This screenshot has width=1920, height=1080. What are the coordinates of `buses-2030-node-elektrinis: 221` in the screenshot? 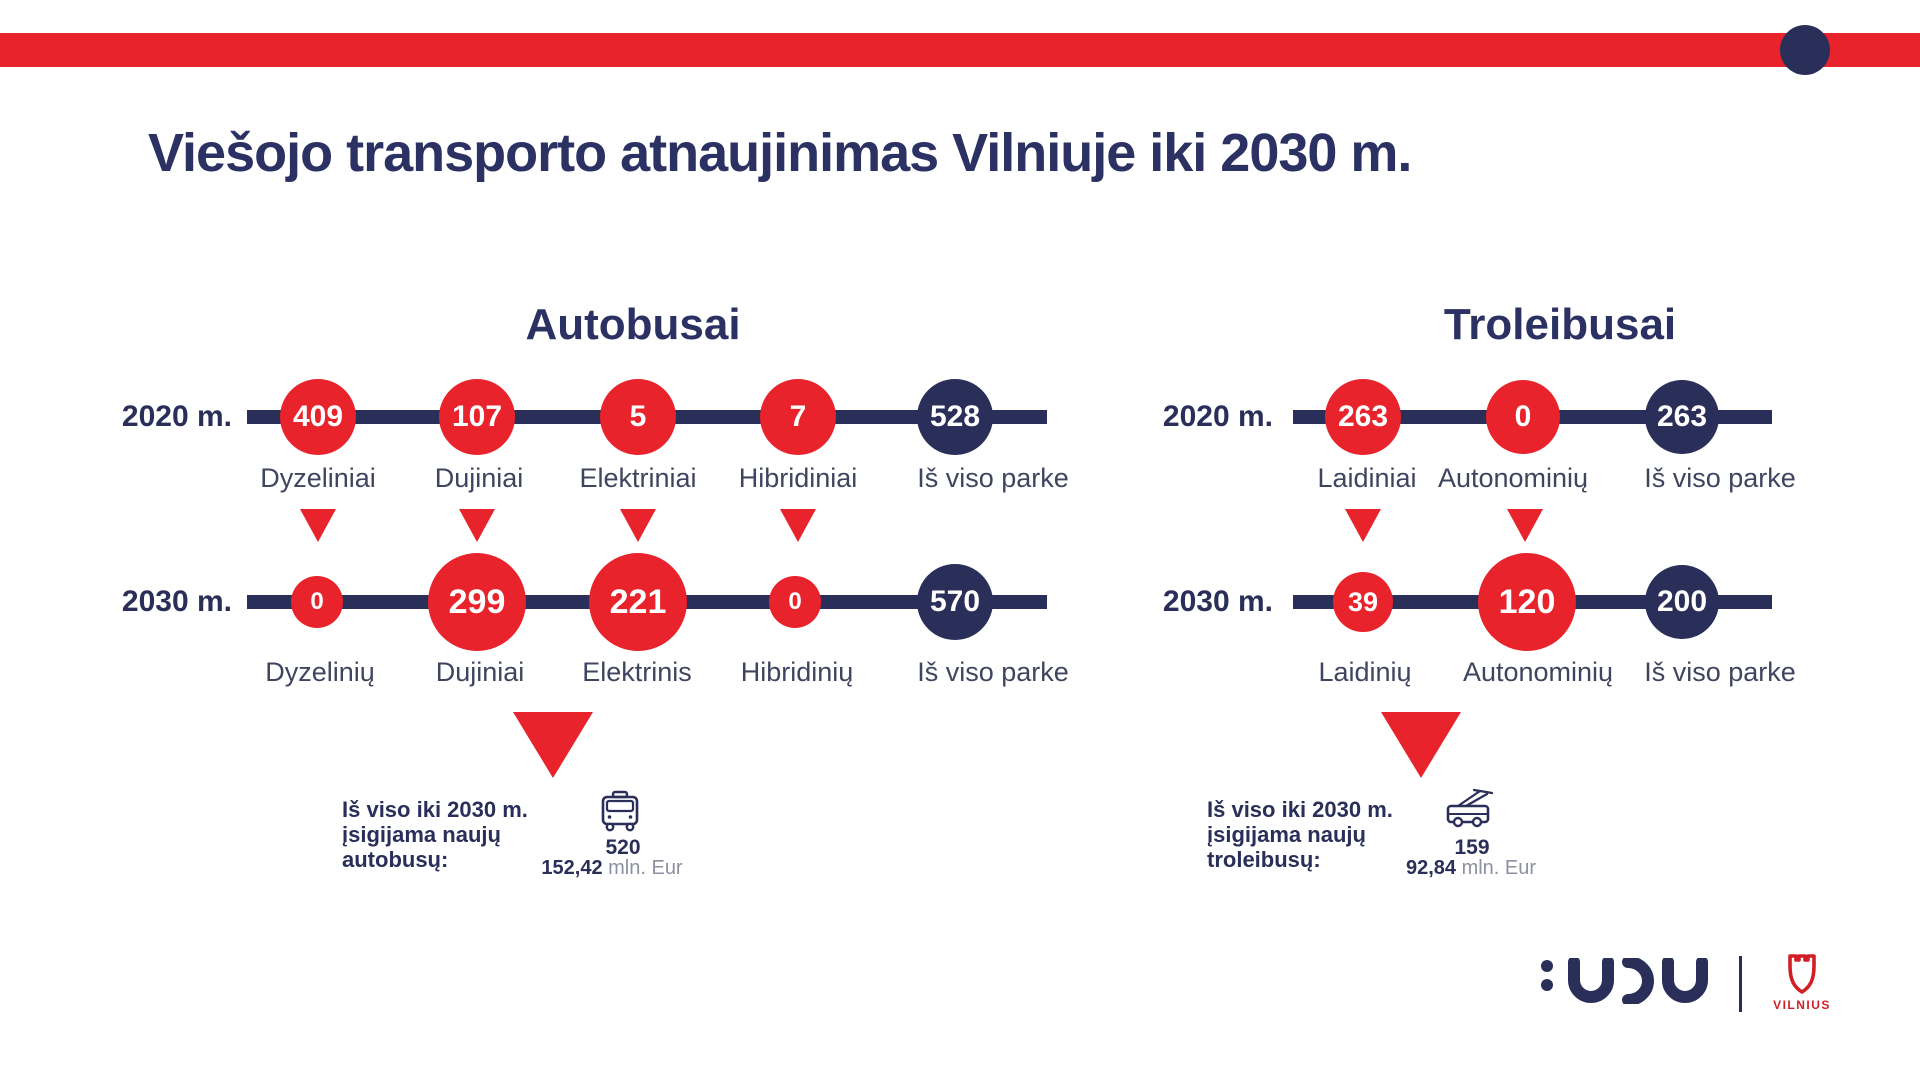 It's located at (638, 602).